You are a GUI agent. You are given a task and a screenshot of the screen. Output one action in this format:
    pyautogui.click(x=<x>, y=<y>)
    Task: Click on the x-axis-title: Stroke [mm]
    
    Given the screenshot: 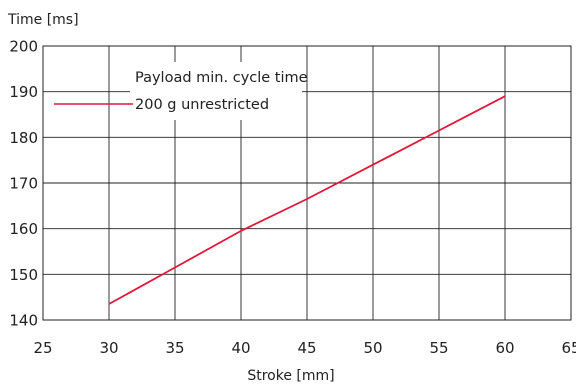 What is the action you would take?
    pyautogui.click(x=290, y=376)
    